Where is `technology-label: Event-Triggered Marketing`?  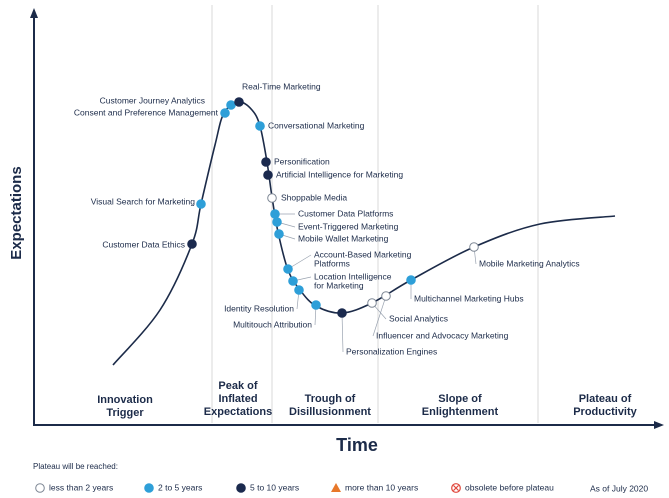
technology-label: Event-Triggered Marketing is located at coordinates (348, 226).